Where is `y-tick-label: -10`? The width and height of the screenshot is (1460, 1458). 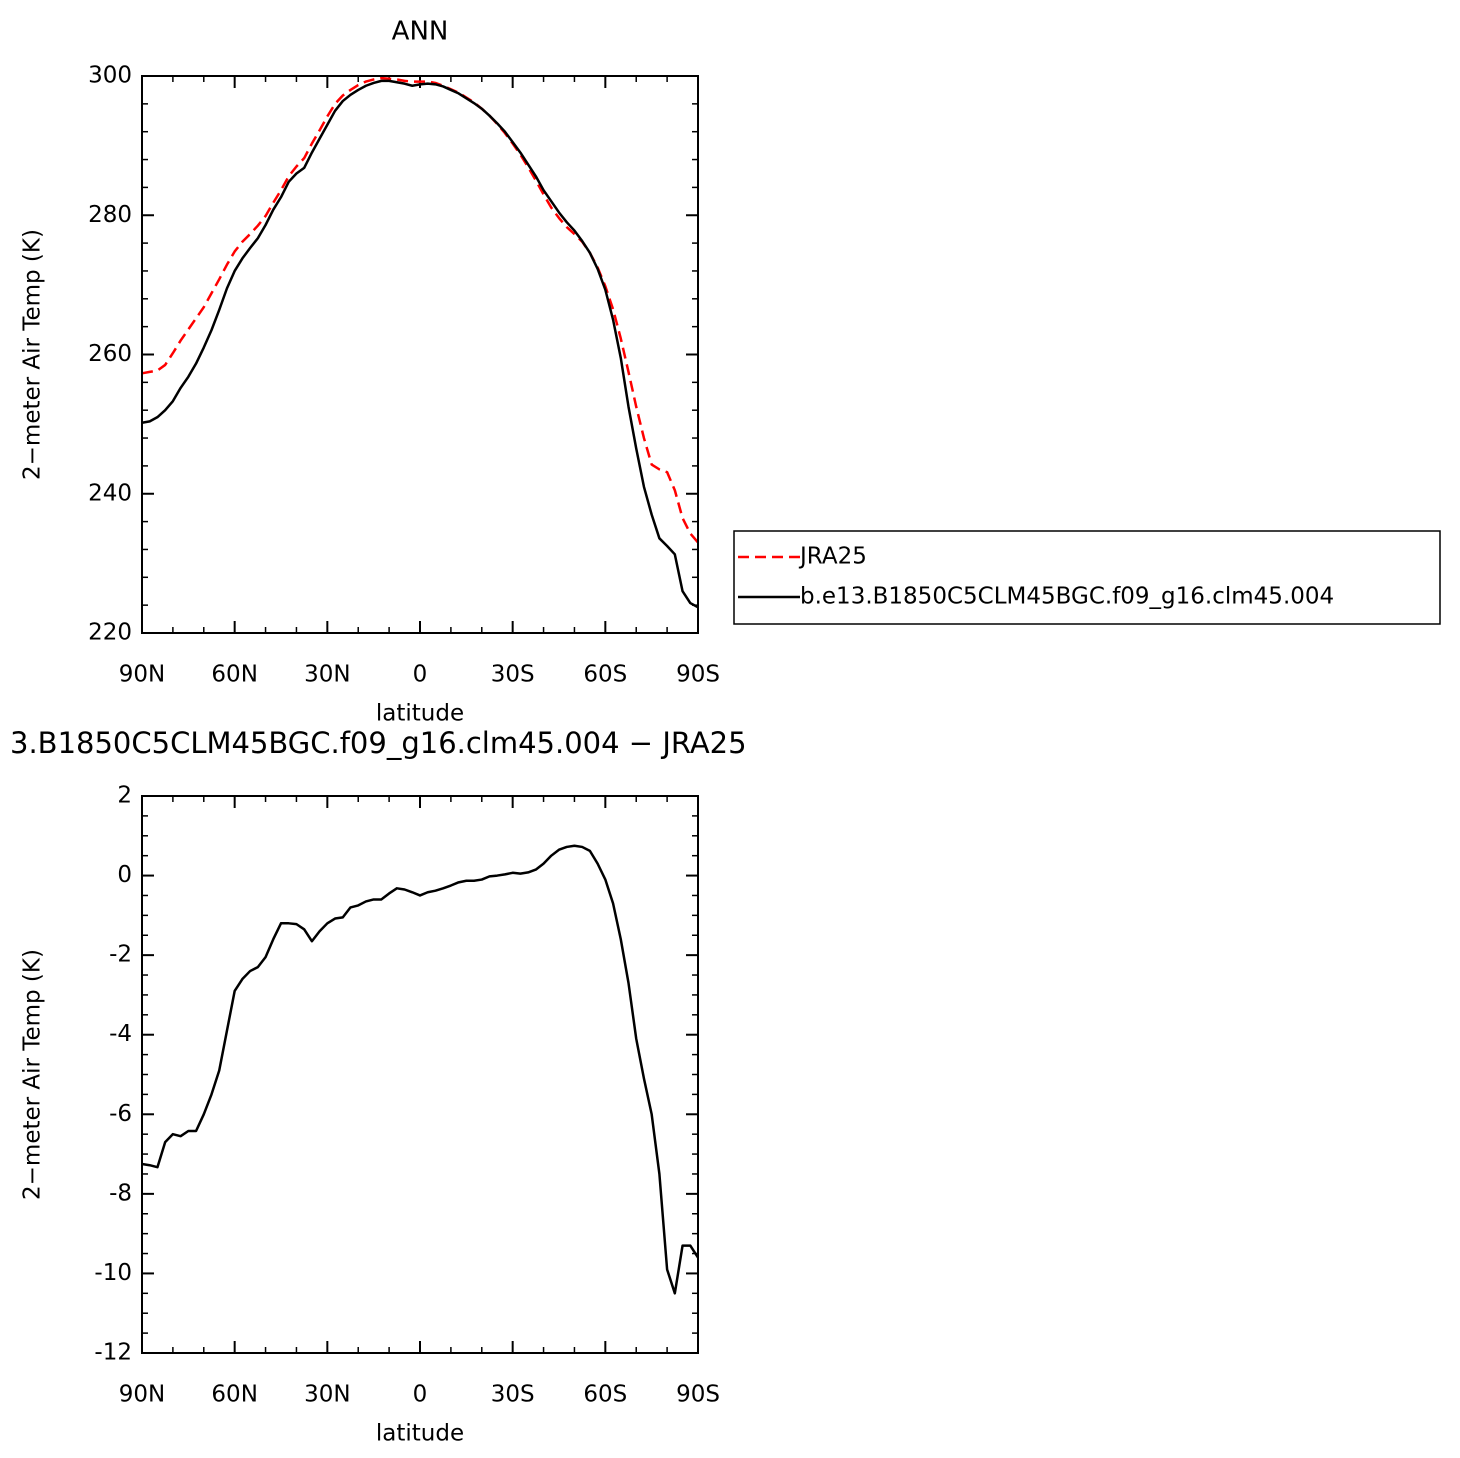 y-tick-label: -10 is located at coordinates (113, 1273).